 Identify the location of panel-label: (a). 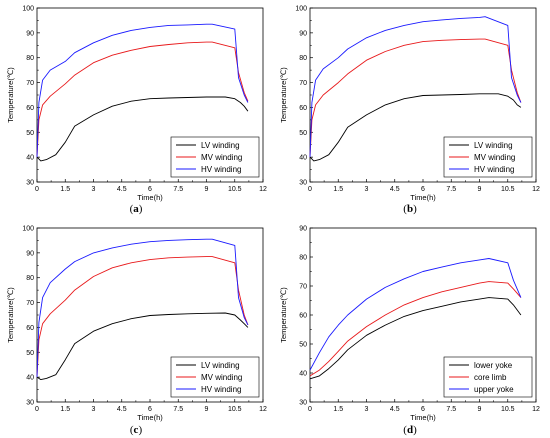
(136, 209).